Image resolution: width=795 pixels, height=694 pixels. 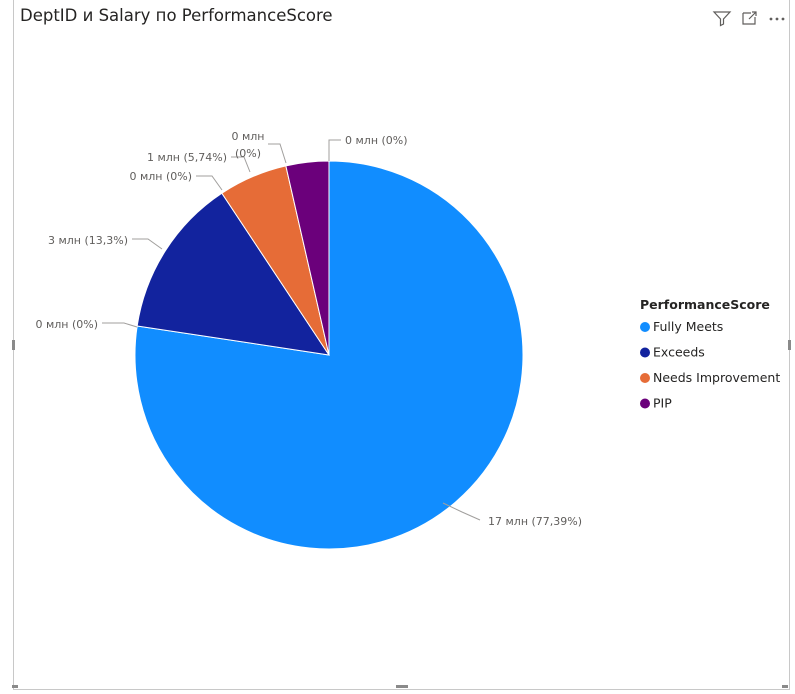 I want to click on legend-item-needs-improvement: Needs Improvement, so click(x=716, y=377).